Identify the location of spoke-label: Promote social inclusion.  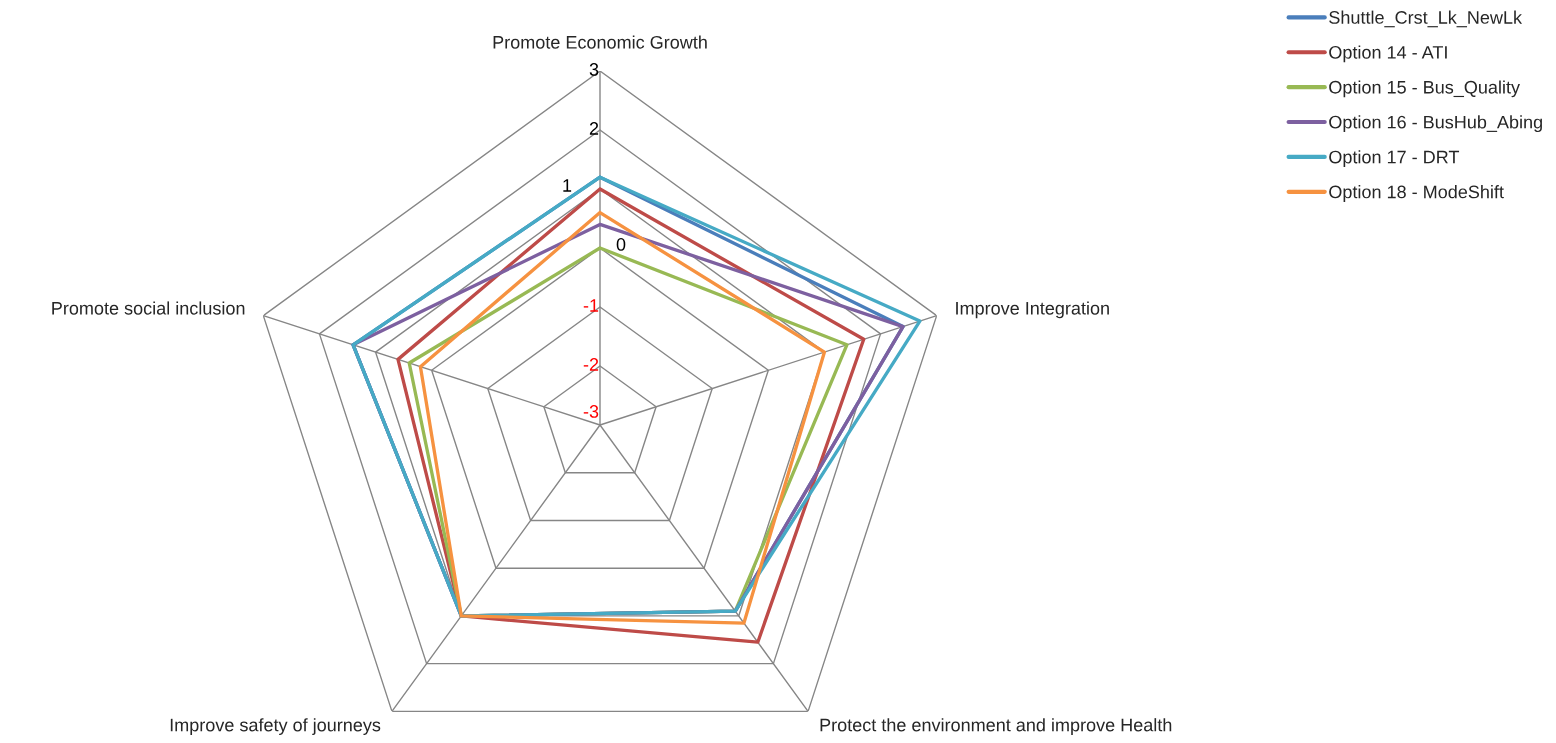
(148, 308).